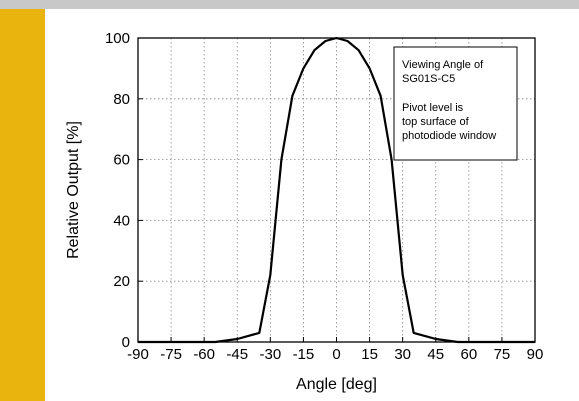  What do you see at coordinates (502, 354) in the screenshot?
I see `x-tick-label: 75` at bounding box center [502, 354].